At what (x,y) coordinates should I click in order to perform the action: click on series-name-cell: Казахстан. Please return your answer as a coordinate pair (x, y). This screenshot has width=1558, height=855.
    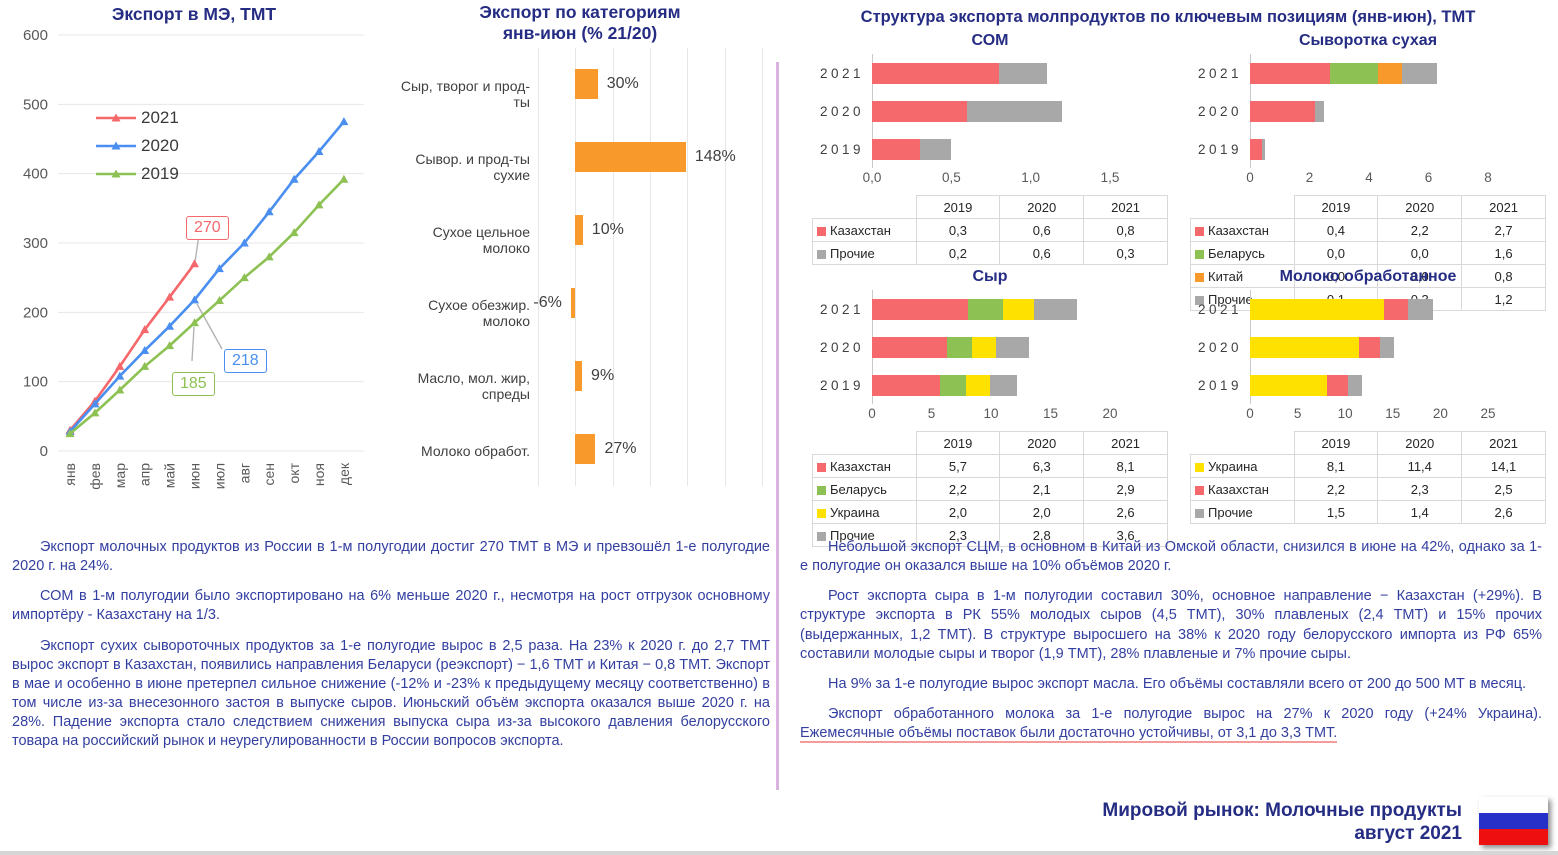
    Looking at the image, I should click on (864, 230).